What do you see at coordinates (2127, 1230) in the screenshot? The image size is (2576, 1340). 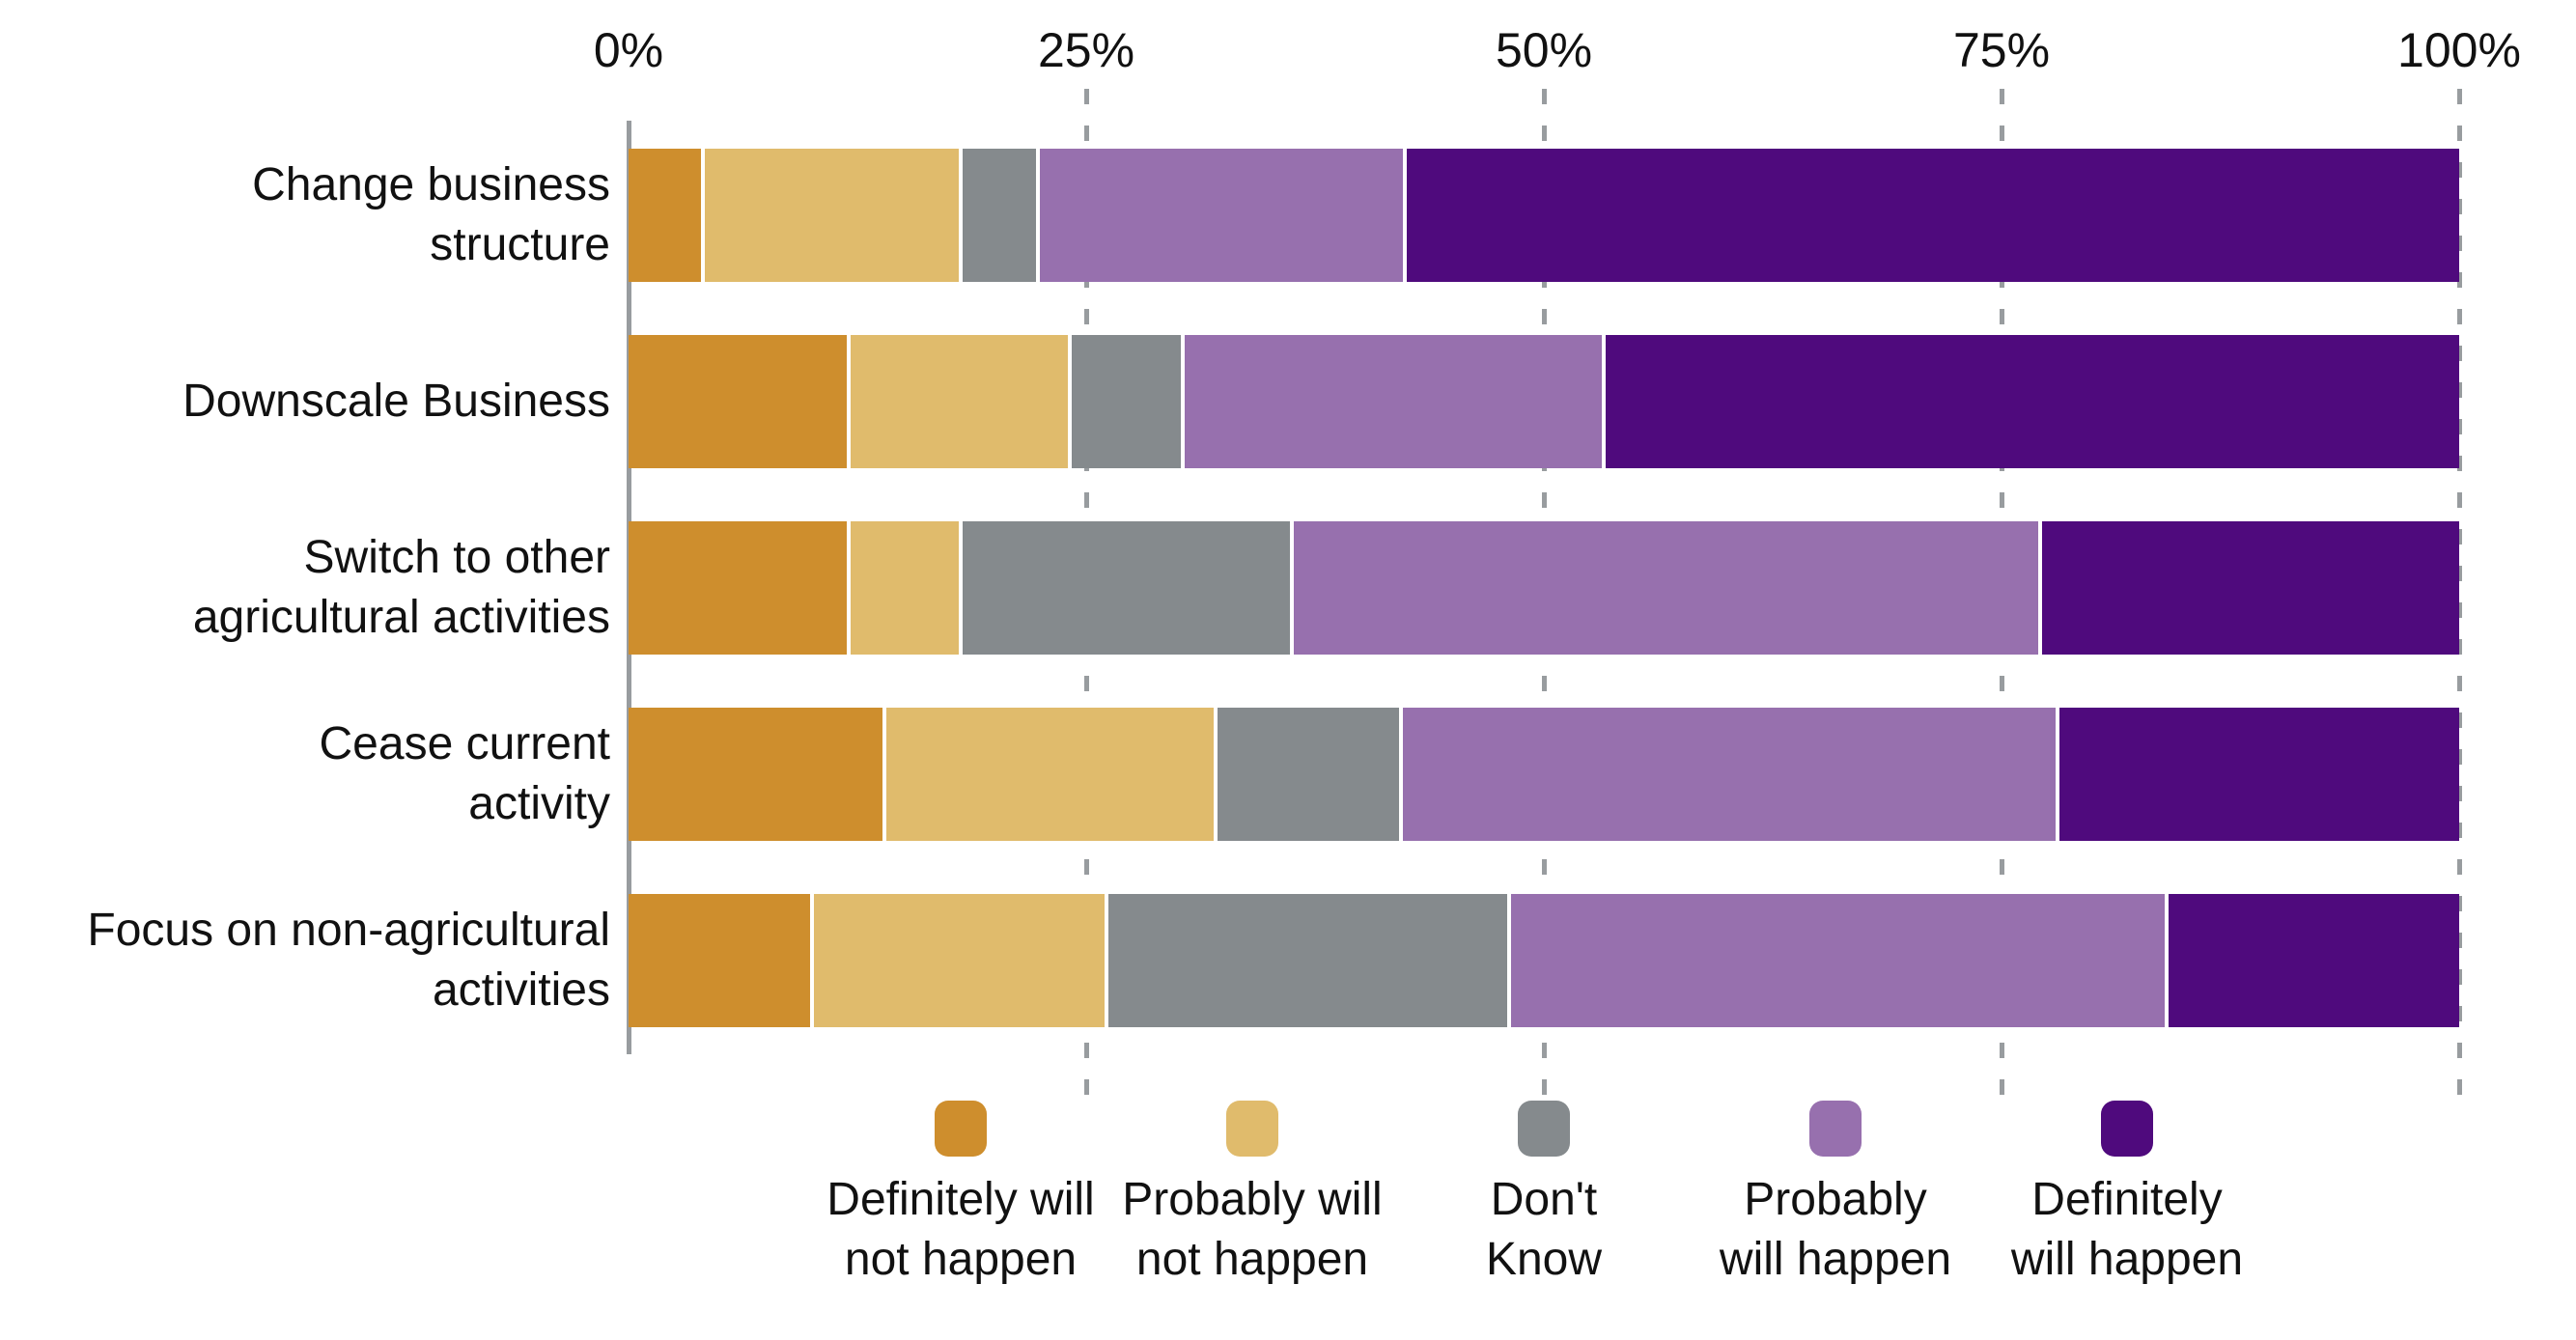 I see `legend-label: Definitely will happen` at bounding box center [2127, 1230].